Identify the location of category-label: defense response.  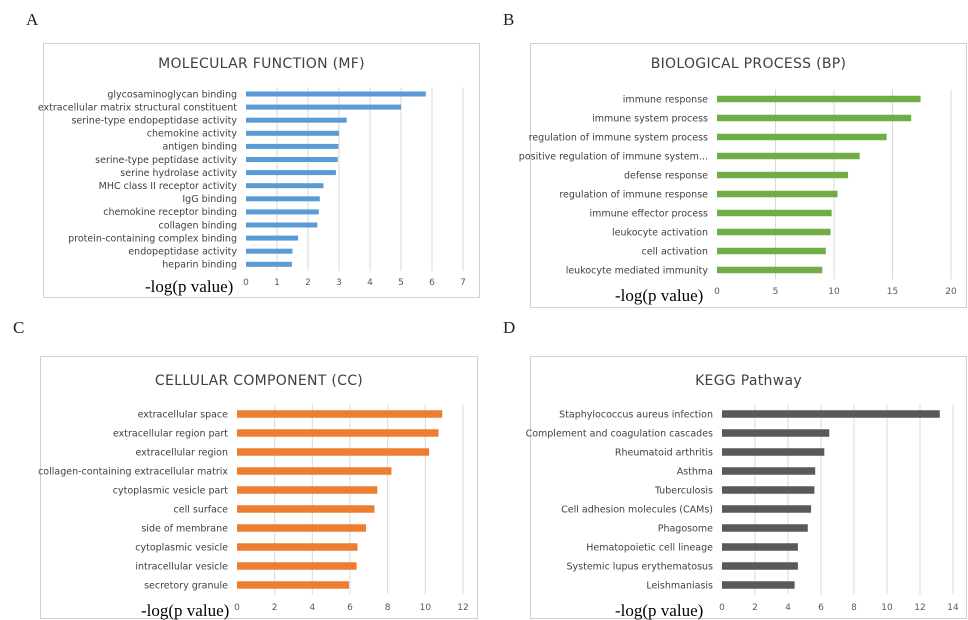
(666, 175).